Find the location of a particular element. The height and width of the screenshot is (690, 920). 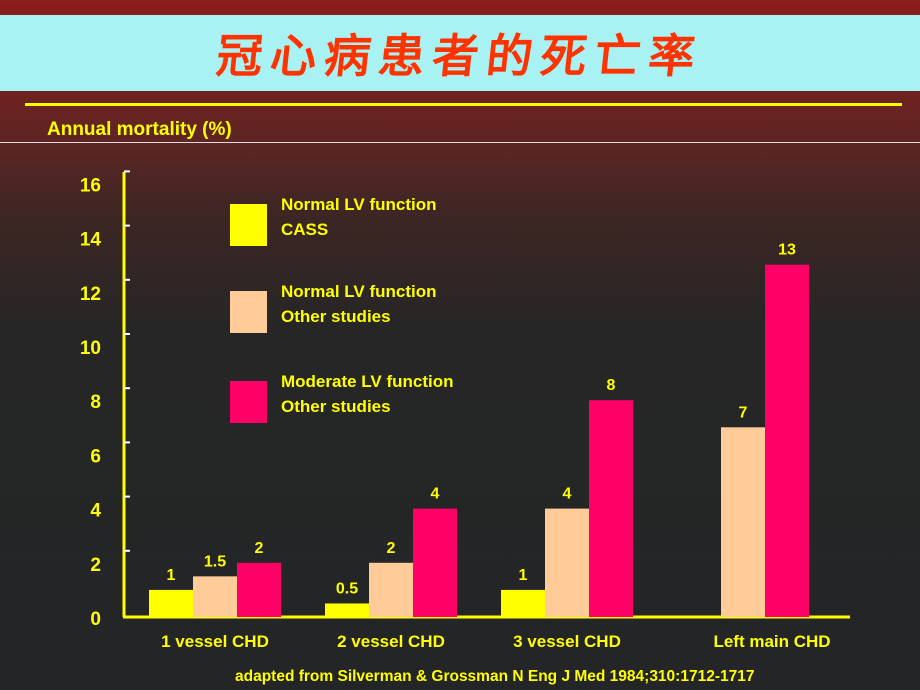

legend-label: CASS is located at coordinates (304, 229).